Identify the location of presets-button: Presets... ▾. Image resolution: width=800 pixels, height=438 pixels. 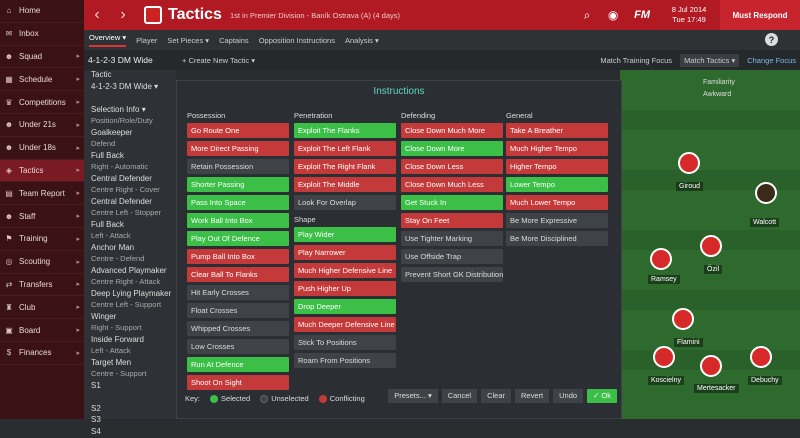
(413, 396).